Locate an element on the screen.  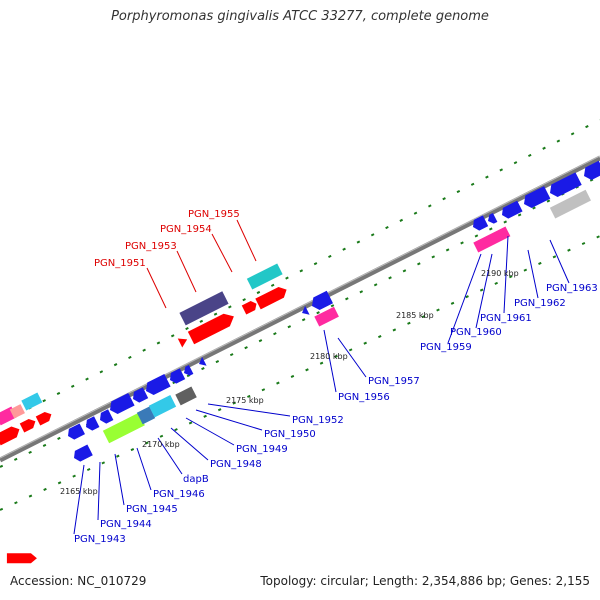
gene-pgn1949 is located at coordinates (178, 376).